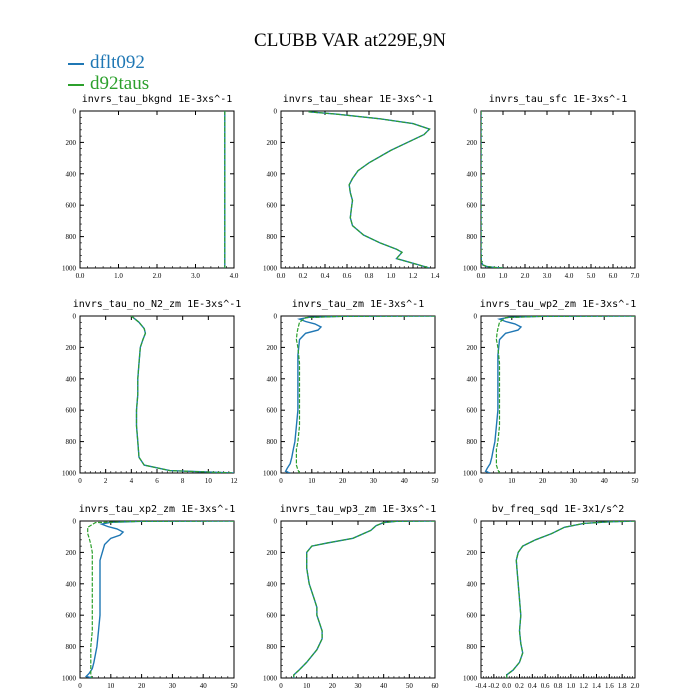 The width and height of the screenshot is (700, 700). I want to click on x-tick-label: 0.4, so click(532, 686).